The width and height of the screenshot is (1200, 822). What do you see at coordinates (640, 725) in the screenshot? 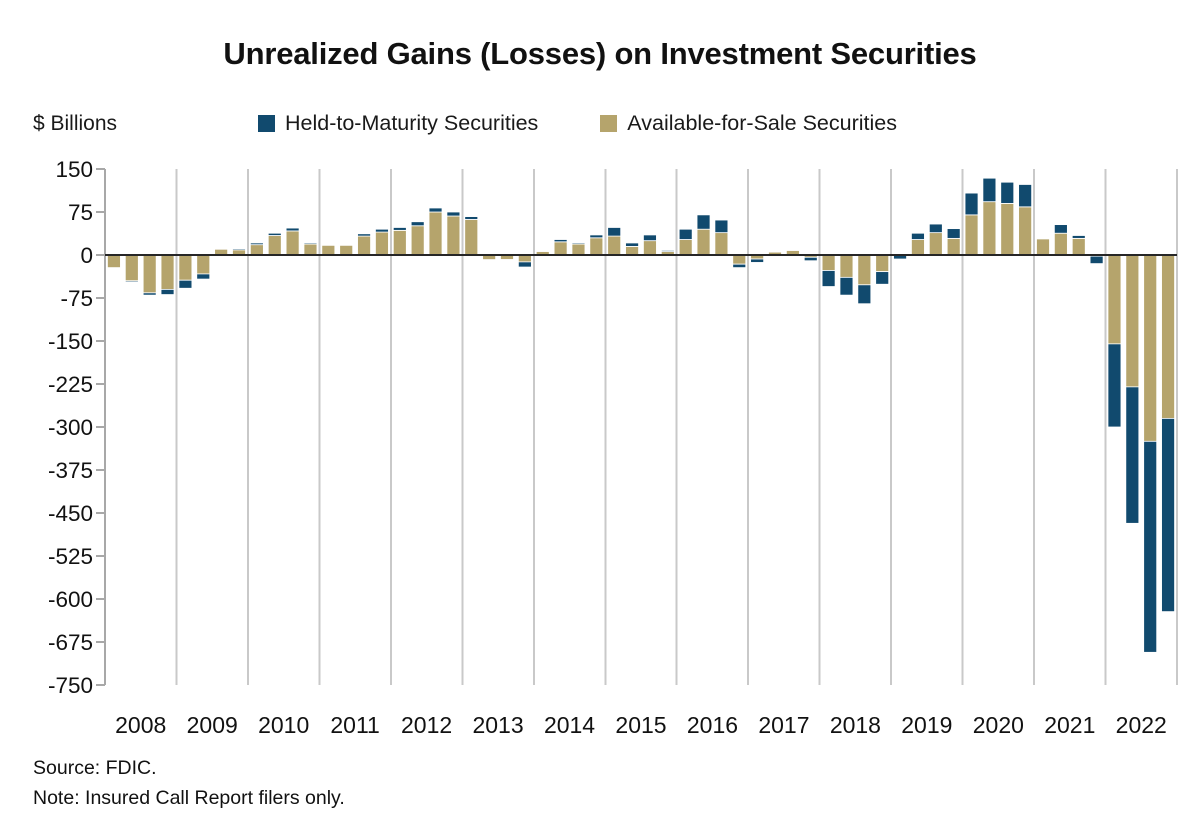
I see `x-year-label: 2015` at bounding box center [640, 725].